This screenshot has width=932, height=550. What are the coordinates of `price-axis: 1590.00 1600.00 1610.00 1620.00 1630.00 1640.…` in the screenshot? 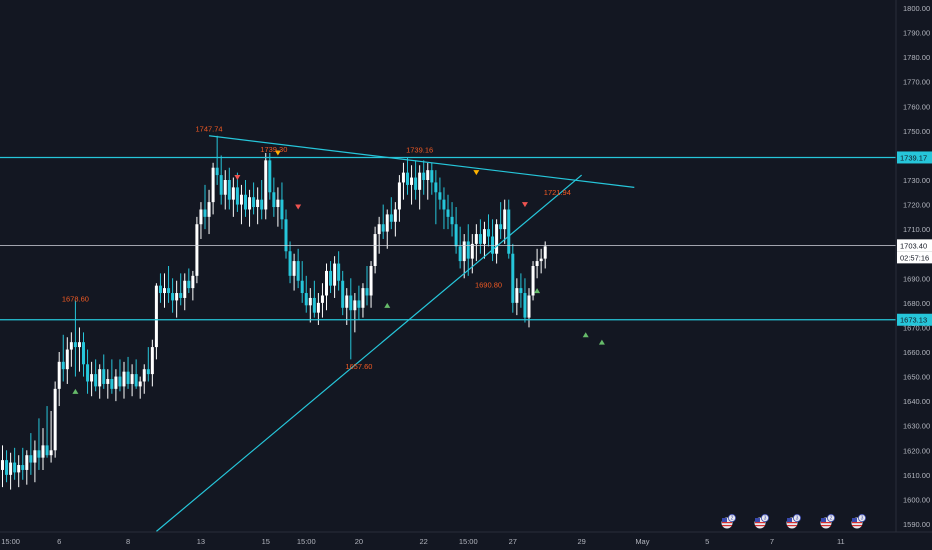 It's located at (913, 266).